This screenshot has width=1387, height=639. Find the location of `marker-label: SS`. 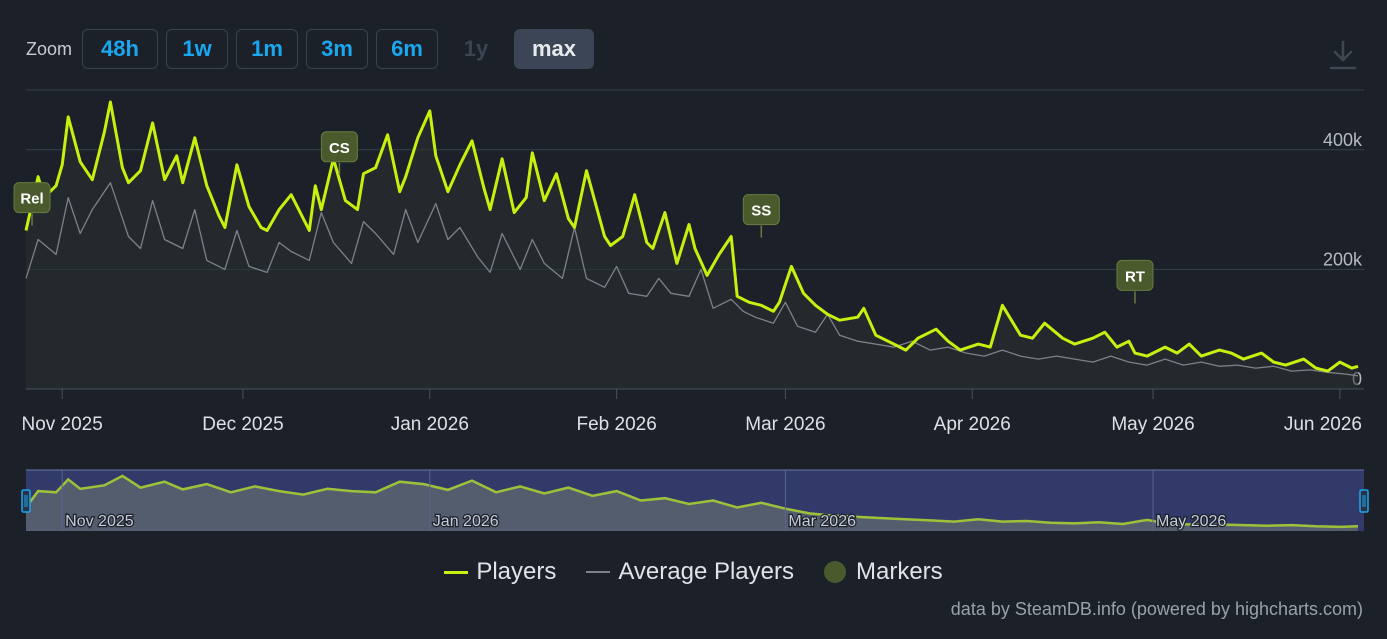

marker-label: SS is located at coordinates (761, 211).